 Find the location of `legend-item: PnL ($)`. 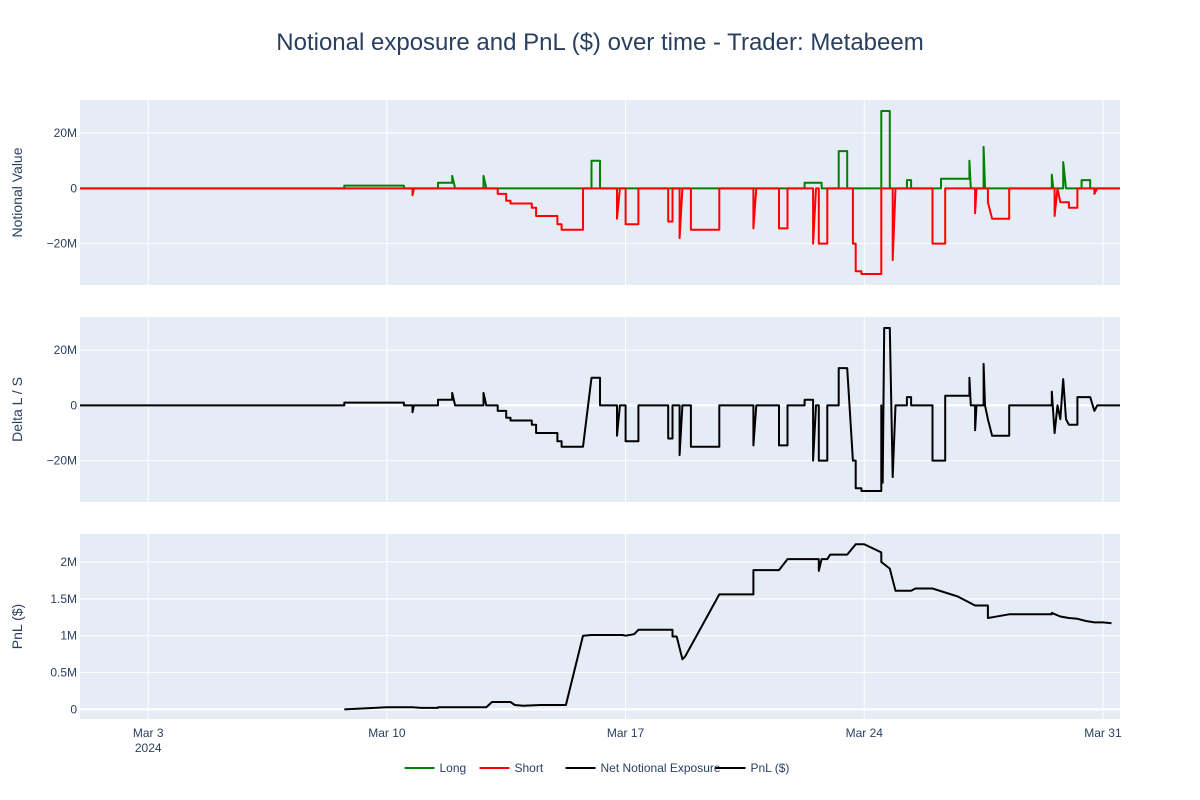

legend-item: PnL ($) is located at coordinates (752, 768).